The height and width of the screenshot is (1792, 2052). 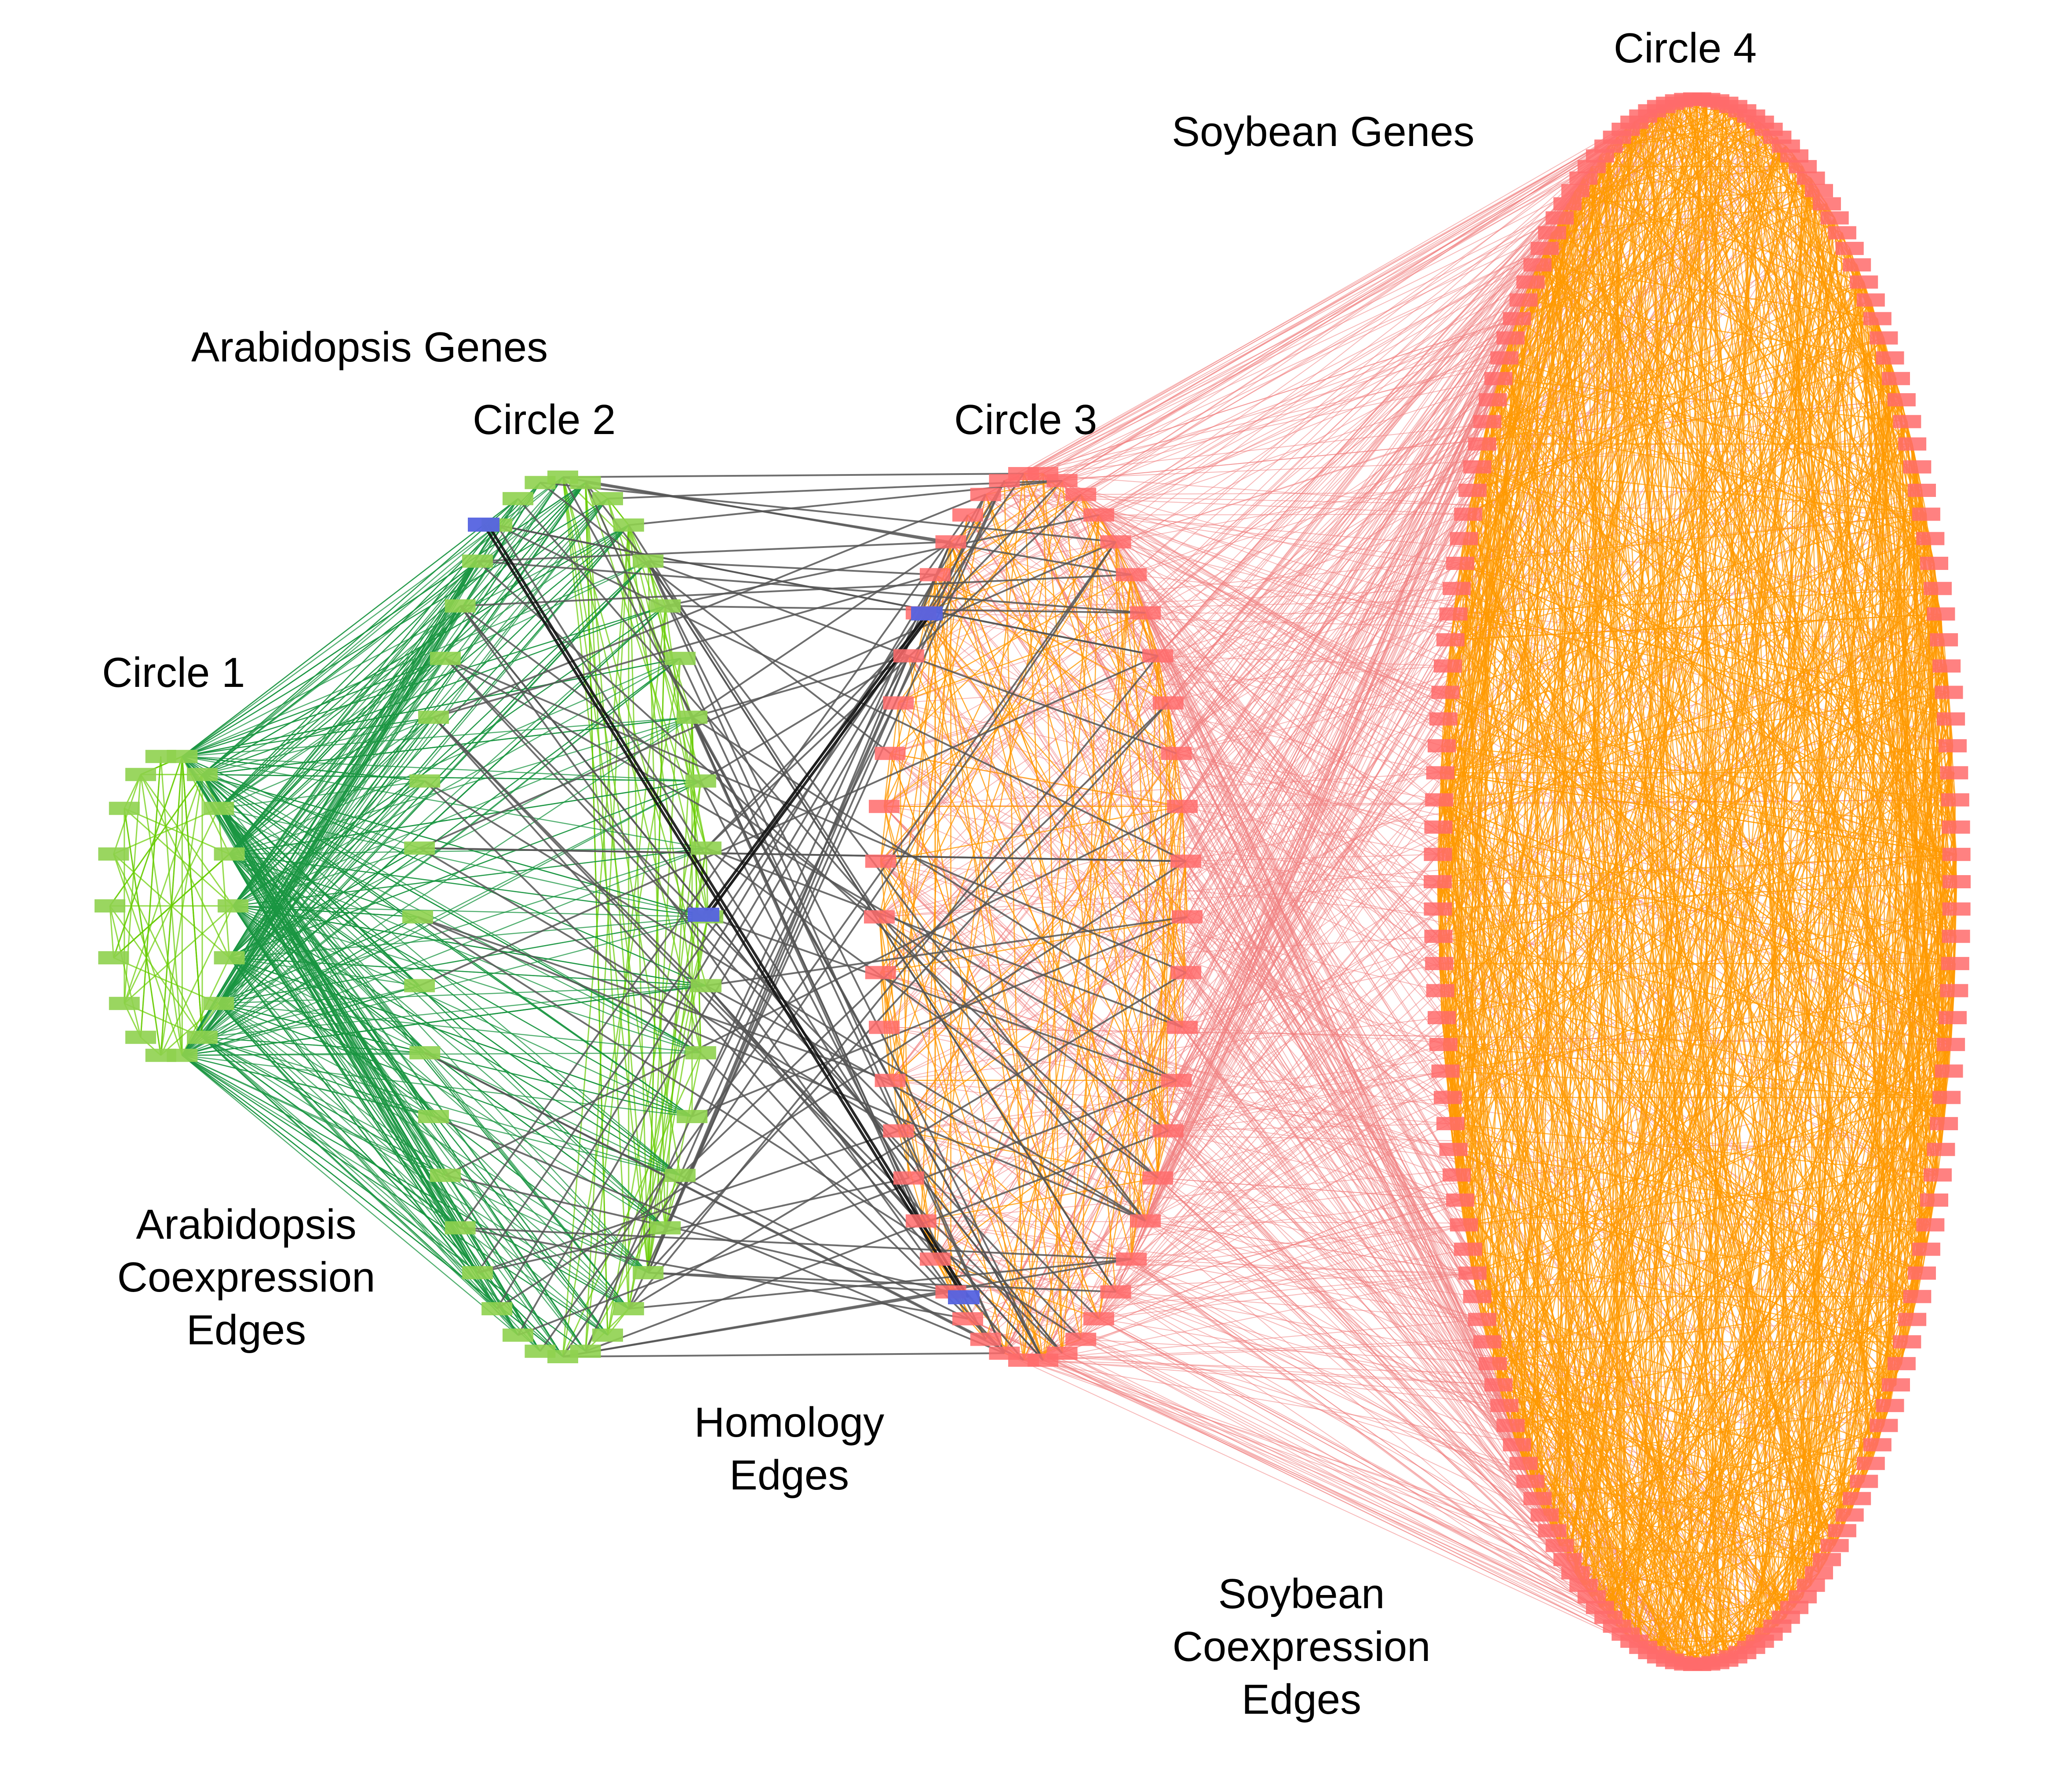 What do you see at coordinates (820, 764) in the screenshot?
I see `edge-homology-highlight` at bounding box center [820, 764].